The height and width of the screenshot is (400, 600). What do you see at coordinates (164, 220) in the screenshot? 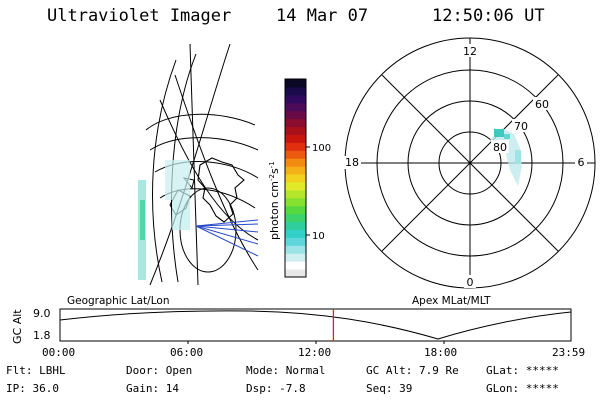
I see `map-aurora` at bounding box center [164, 220].